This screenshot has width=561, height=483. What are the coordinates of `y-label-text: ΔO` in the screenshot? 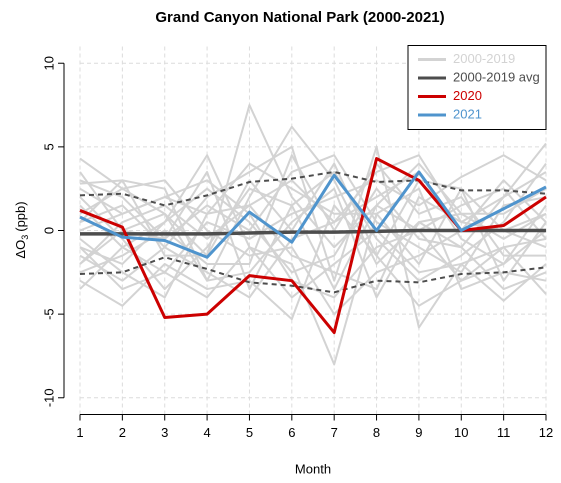 It's located at (20, 249).